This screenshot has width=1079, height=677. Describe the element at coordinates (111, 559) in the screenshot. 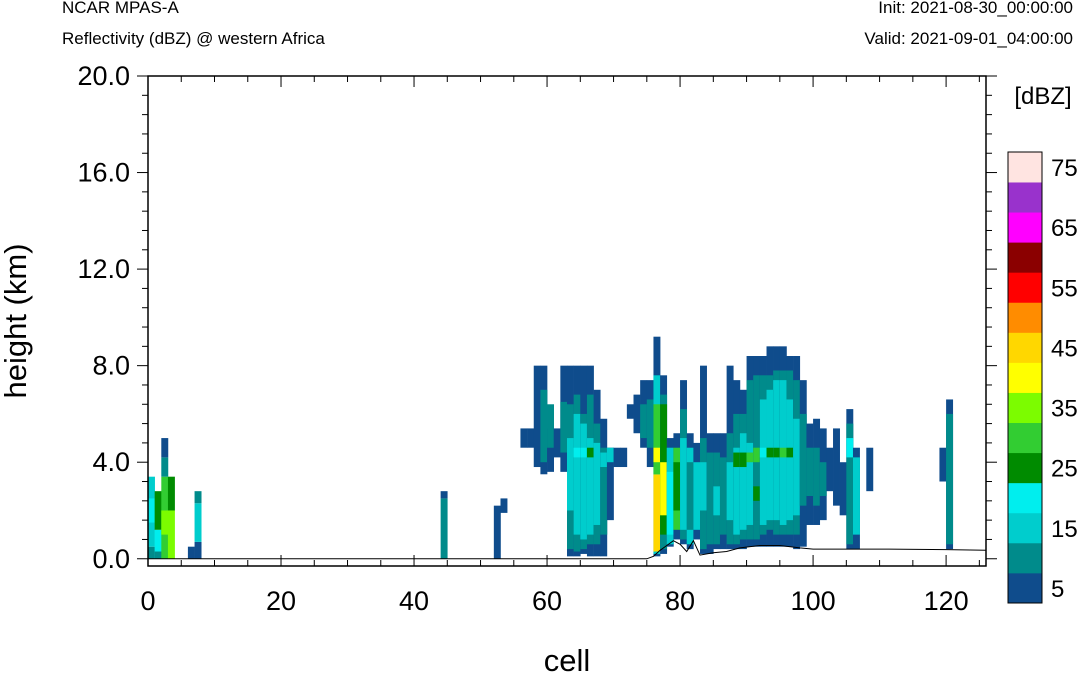

I see `y-tick-label: 0.0` at that location.